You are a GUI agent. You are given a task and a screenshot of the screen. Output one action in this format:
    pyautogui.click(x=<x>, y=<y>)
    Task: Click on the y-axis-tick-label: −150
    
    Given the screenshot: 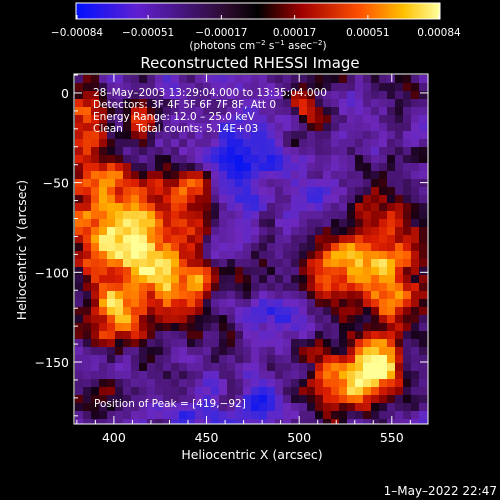 What is the action you would take?
    pyautogui.click(x=52, y=362)
    